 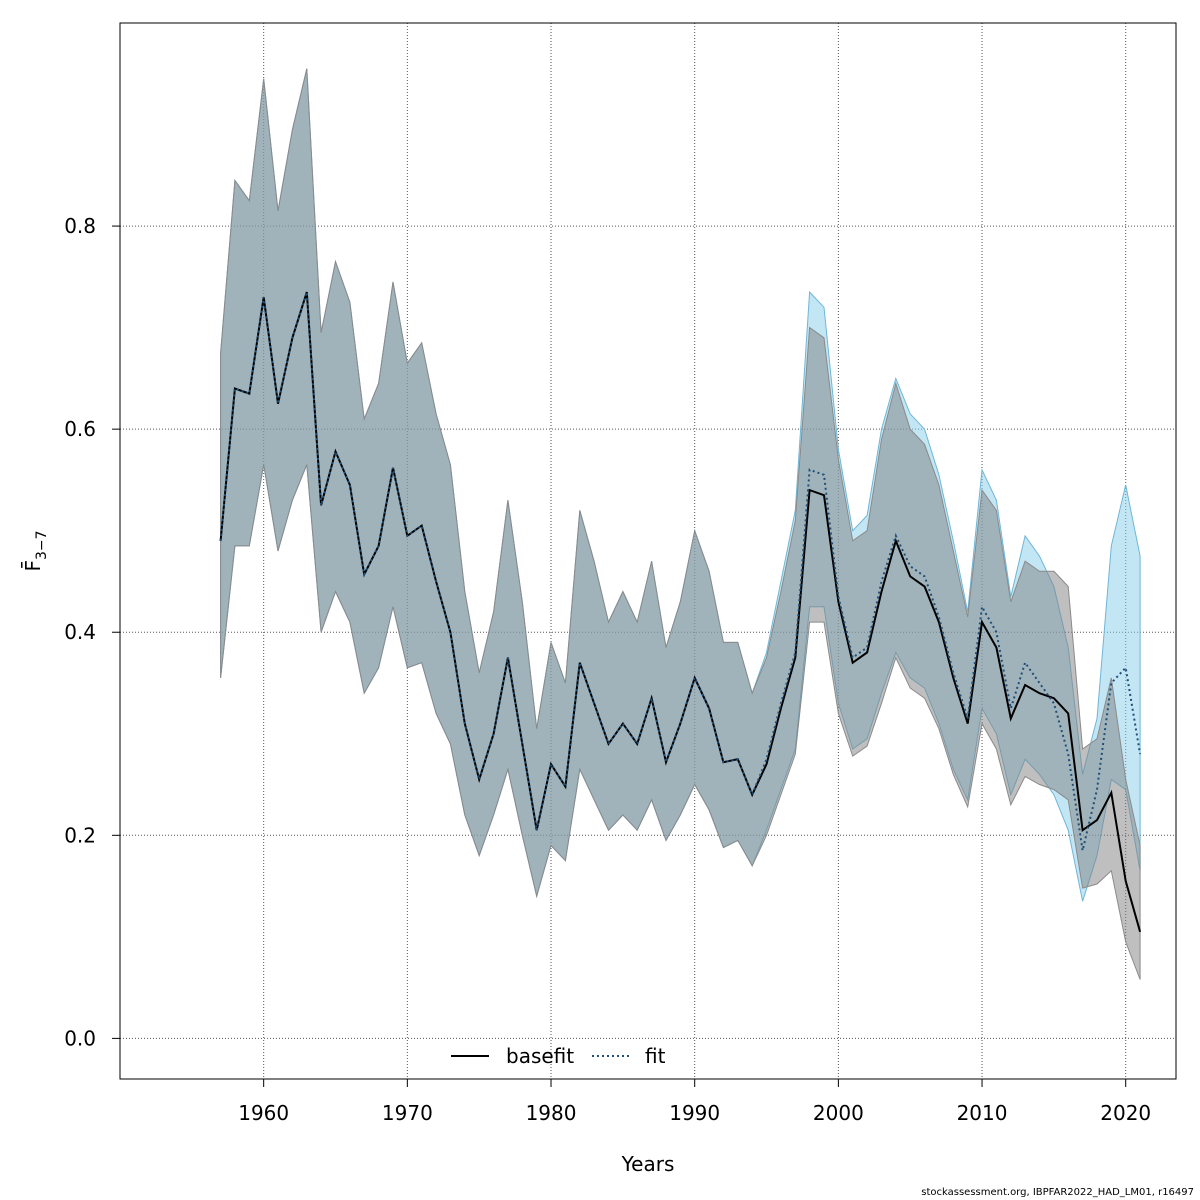 What do you see at coordinates (540, 1056) in the screenshot?
I see `legend-basefit-label: basefit` at bounding box center [540, 1056].